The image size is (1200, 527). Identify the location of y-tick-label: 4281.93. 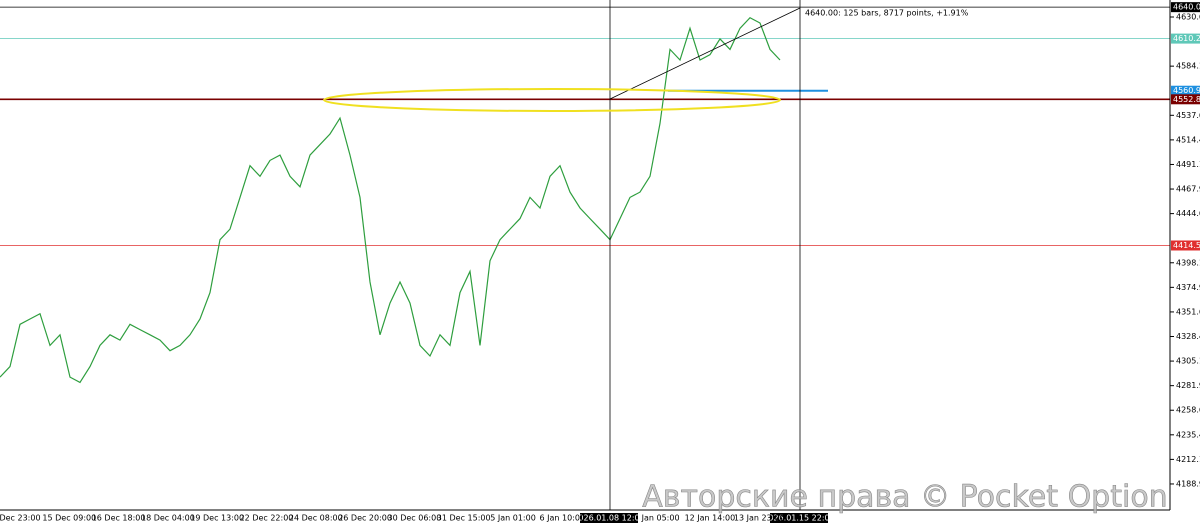
(1188, 385).